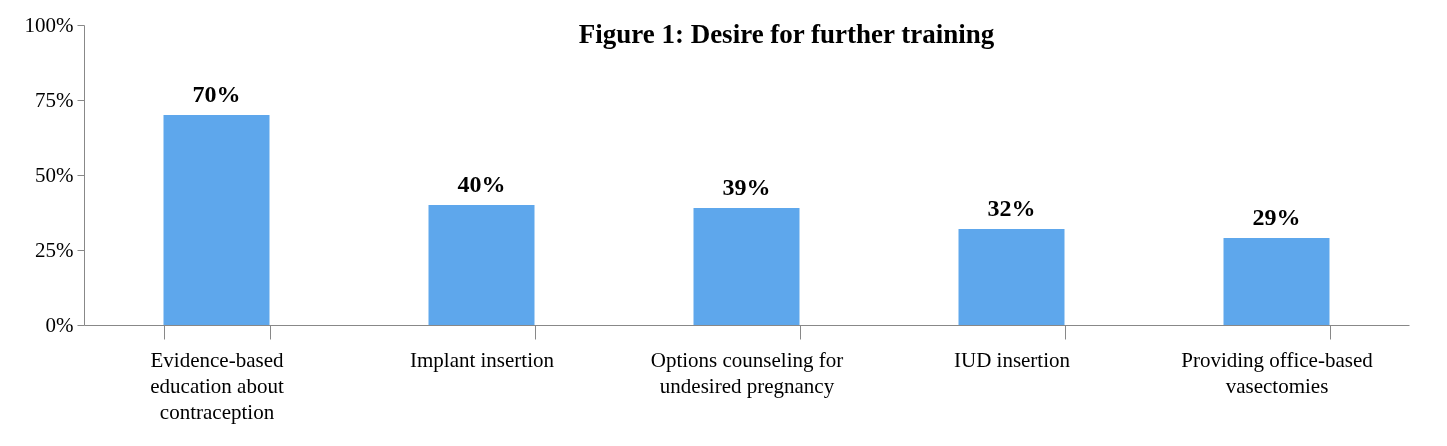  Describe the element at coordinates (481, 184) in the screenshot. I see `data-label: 40%` at that location.